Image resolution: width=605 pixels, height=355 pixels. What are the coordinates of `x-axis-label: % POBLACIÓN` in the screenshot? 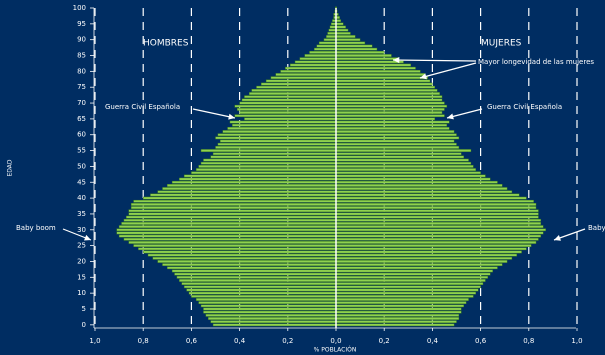 It's located at (335, 350).